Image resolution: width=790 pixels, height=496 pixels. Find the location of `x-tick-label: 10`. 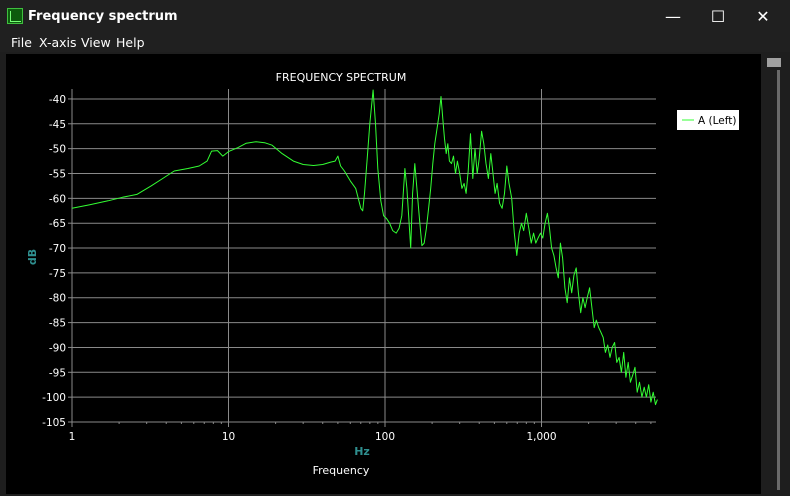

x-tick-label: 10 is located at coordinates (228, 437).